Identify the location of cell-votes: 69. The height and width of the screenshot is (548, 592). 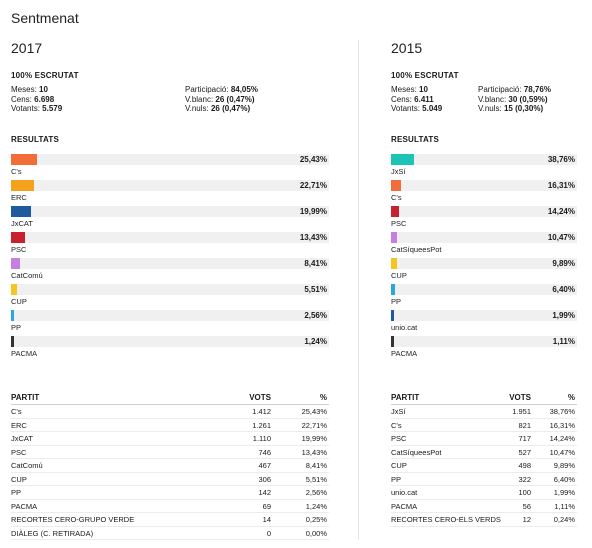
(266, 506).